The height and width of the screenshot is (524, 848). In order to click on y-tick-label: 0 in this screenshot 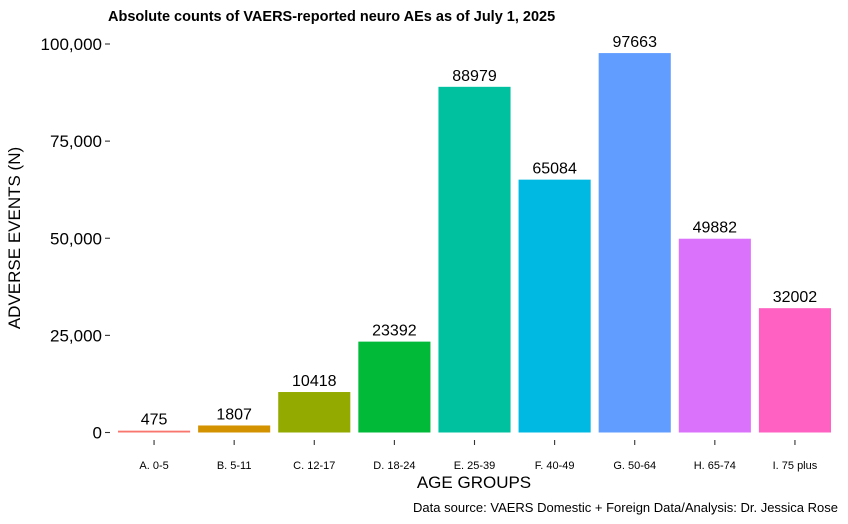, I will do `click(97, 433)`.